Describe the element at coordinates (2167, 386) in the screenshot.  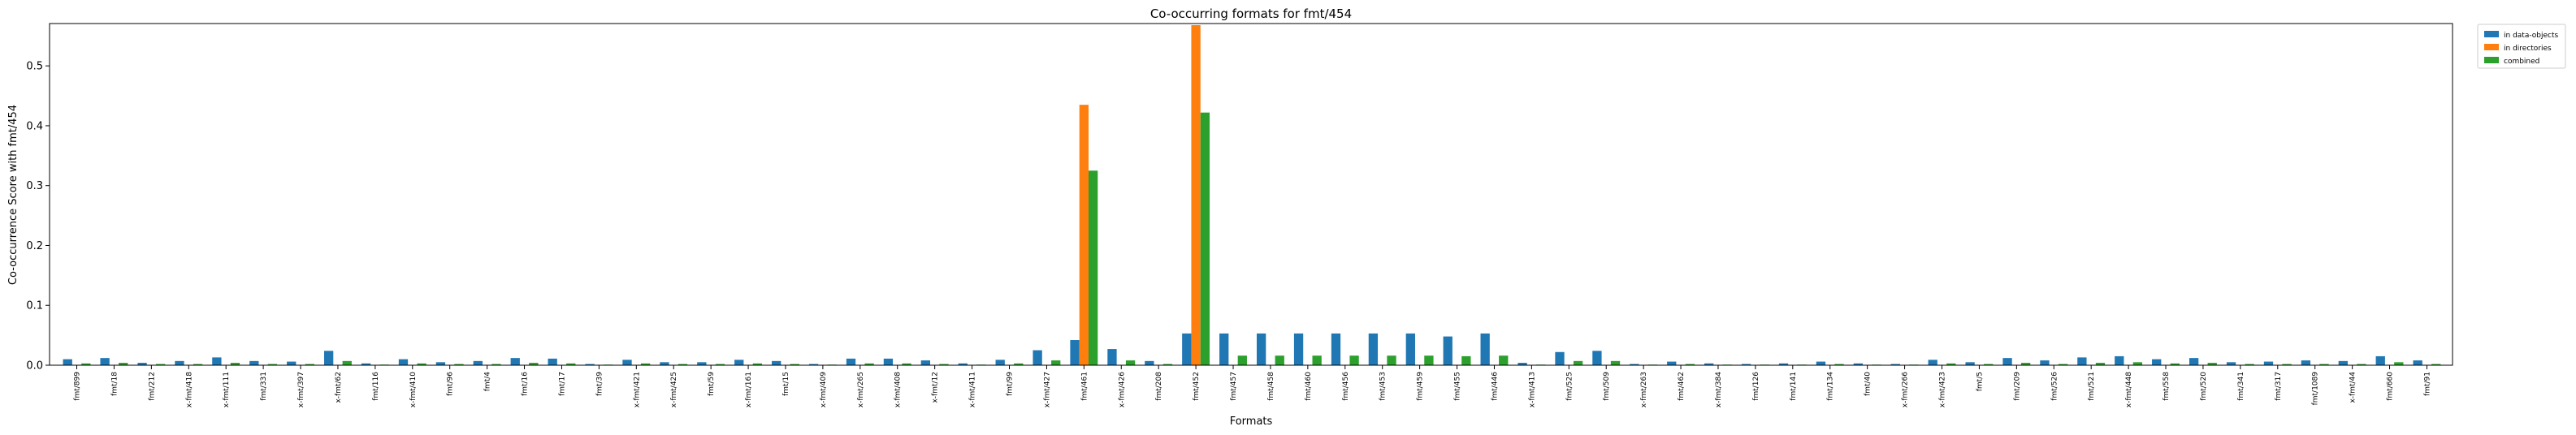
I see `x-tick-label: fmt/558` at that location.